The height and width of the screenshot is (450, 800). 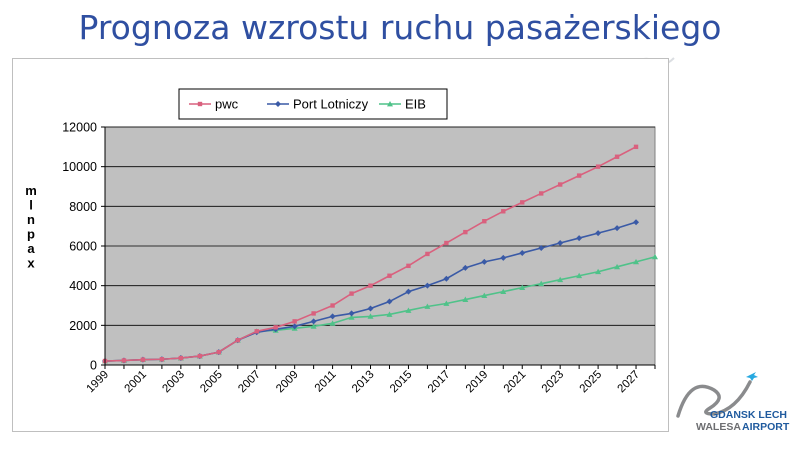 What do you see at coordinates (98, 382) in the screenshot?
I see `x-tick-label: 1999` at bounding box center [98, 382].